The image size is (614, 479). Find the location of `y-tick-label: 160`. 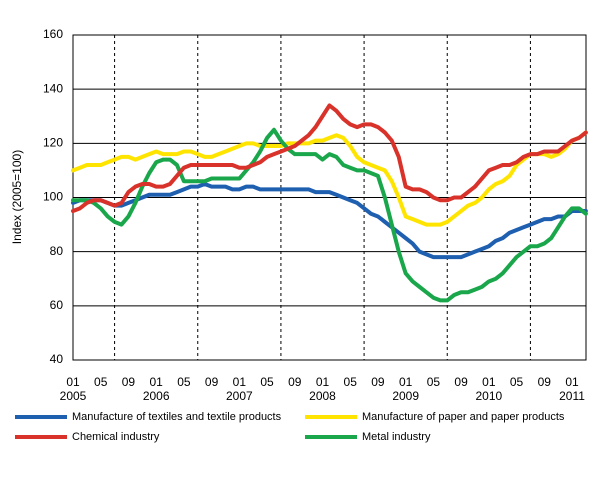

y-tick-label: 160 is located at coordinates (53, 34).